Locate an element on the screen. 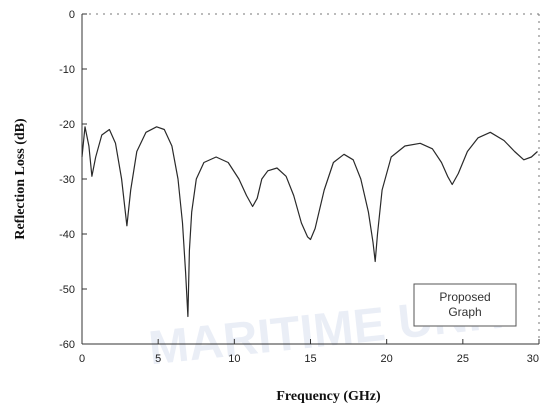 This screenshot has width=541, height=408. x-tick-label: 20 is located at coordinates (387, 359).